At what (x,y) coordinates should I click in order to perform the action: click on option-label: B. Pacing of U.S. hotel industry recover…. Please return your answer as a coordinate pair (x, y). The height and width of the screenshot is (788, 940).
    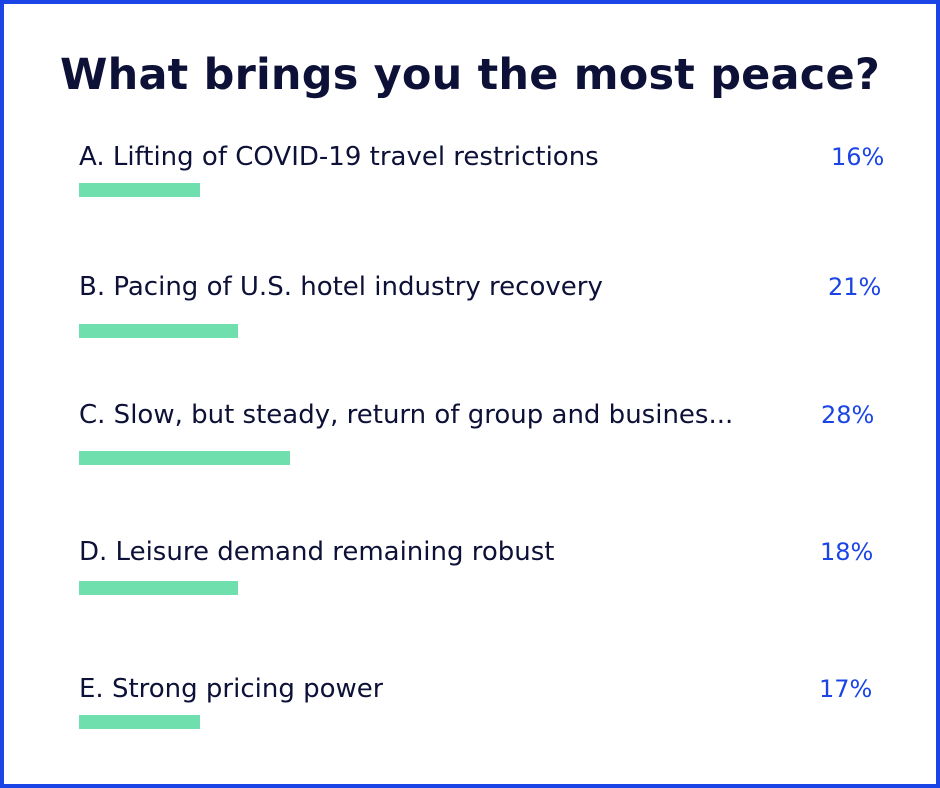
    Looking at the image, I should click on (341, 287).